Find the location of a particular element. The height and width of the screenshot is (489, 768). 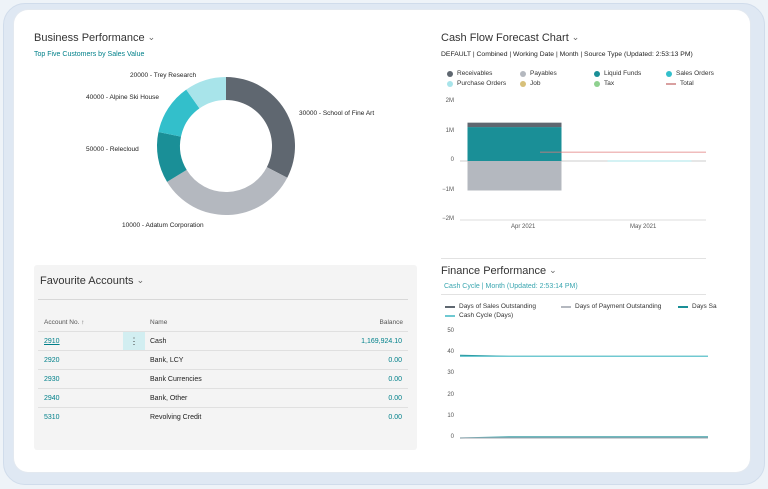

finance-performance-title: Finance Performance ⌄ is located at coordinates (499, 271).